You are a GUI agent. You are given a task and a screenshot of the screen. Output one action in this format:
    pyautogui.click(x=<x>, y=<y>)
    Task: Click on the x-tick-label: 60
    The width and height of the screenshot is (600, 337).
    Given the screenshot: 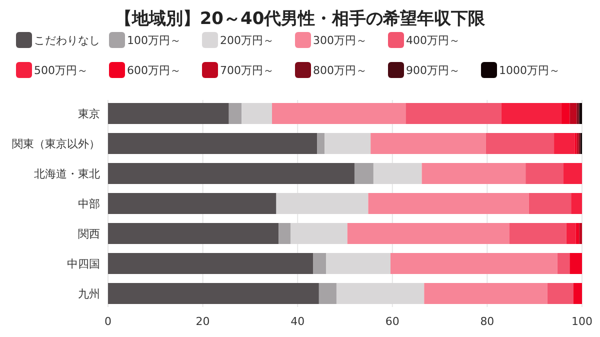 What is the action you would take?
    pyautogui.click(x=392, y=321)
    